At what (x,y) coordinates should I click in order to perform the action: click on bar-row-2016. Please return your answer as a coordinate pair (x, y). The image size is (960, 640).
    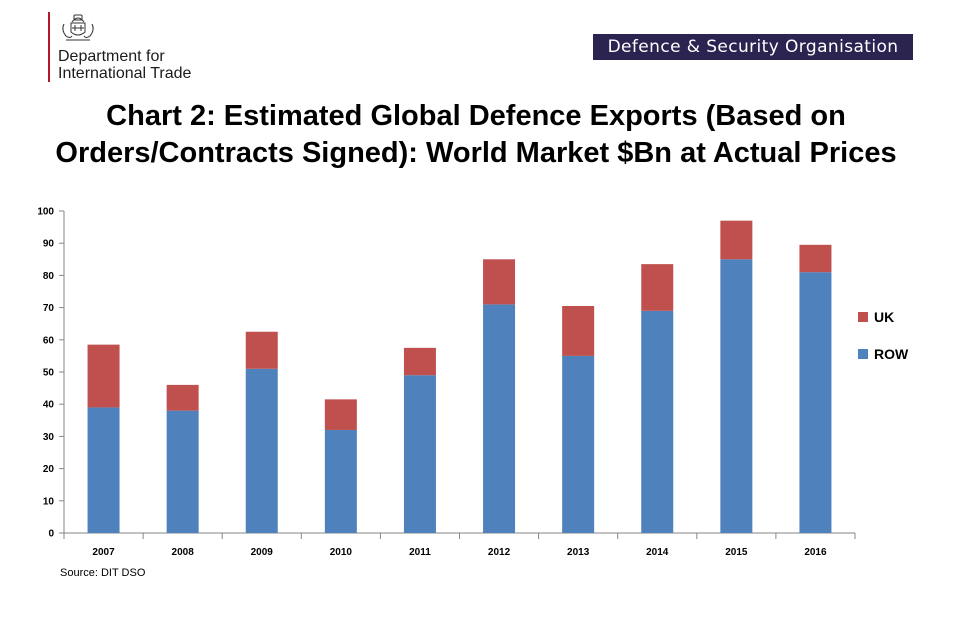
    Looking at the image, I should click on (815, 402).